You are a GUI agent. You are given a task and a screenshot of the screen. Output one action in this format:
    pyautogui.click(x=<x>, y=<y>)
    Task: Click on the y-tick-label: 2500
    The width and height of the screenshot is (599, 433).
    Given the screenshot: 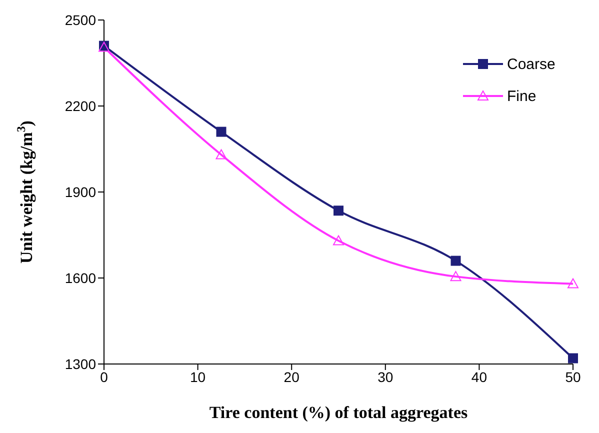 What is the action you would take?
    pyautogui.click(x=80, y=20)
    